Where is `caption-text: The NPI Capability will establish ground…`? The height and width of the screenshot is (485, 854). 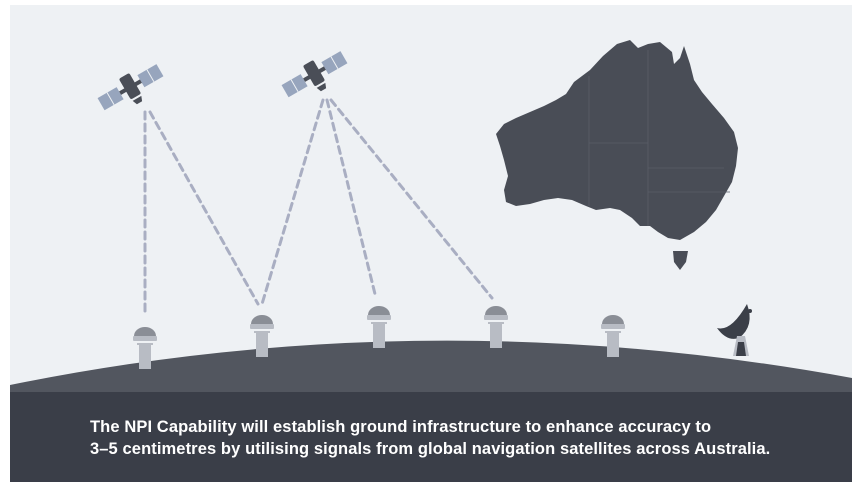
caption-text: The NPI Capability will establish ground… is located at coordinates (470, 438).